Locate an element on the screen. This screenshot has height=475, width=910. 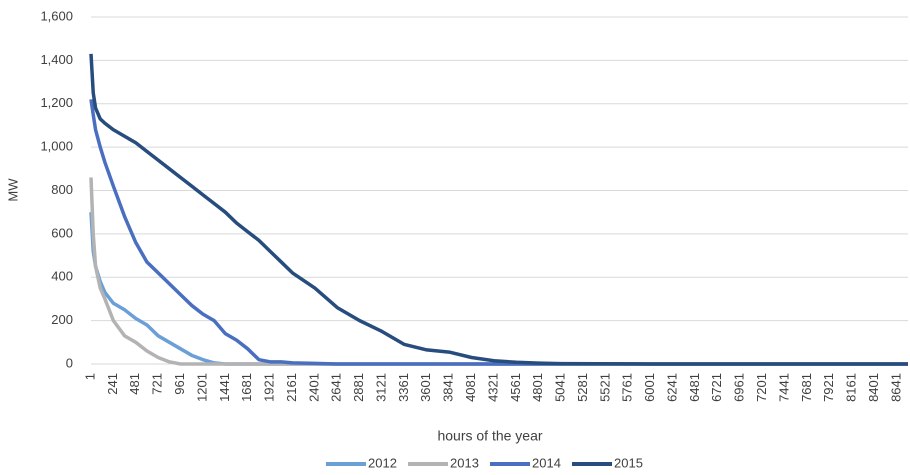
x-tick-label: 6481 is located at coordinates (694, 387).